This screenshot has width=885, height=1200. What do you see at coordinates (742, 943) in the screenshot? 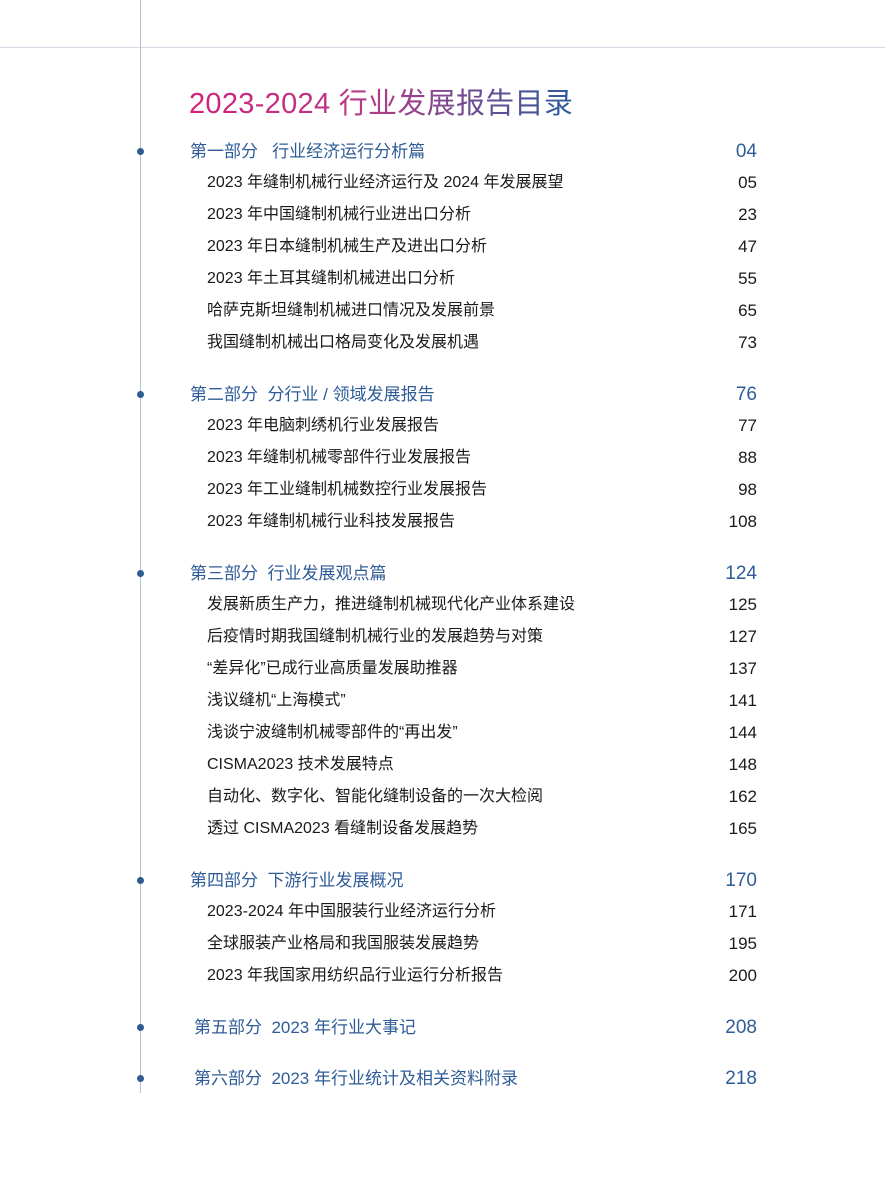
I see `entry-page-number: 195` at bounding box center [742, 943].